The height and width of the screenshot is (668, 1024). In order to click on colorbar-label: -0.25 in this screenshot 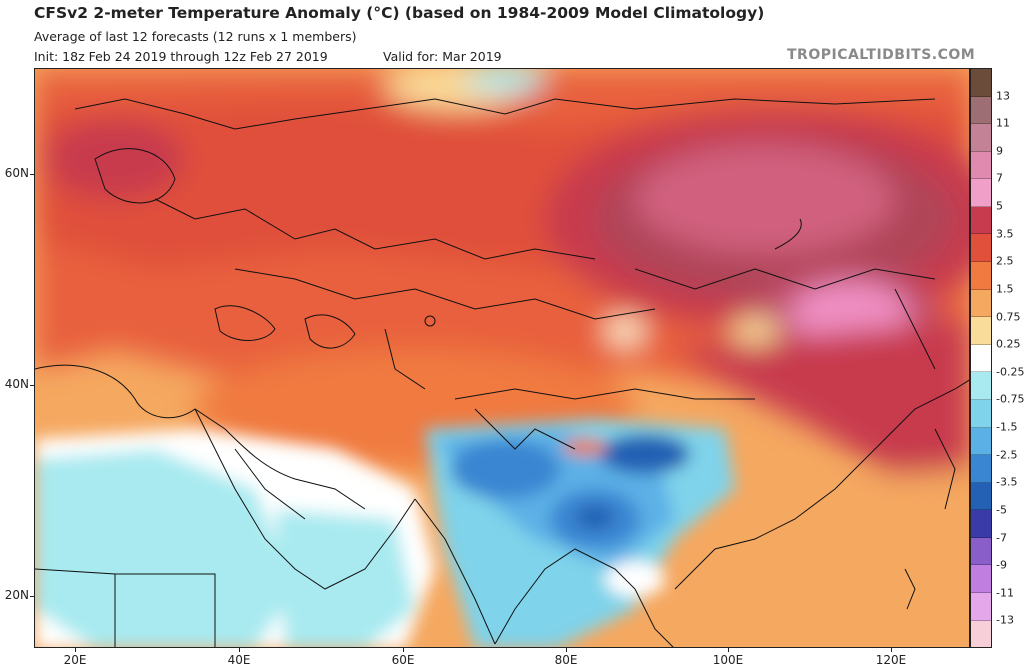, I will do `click(1010, 372)`.